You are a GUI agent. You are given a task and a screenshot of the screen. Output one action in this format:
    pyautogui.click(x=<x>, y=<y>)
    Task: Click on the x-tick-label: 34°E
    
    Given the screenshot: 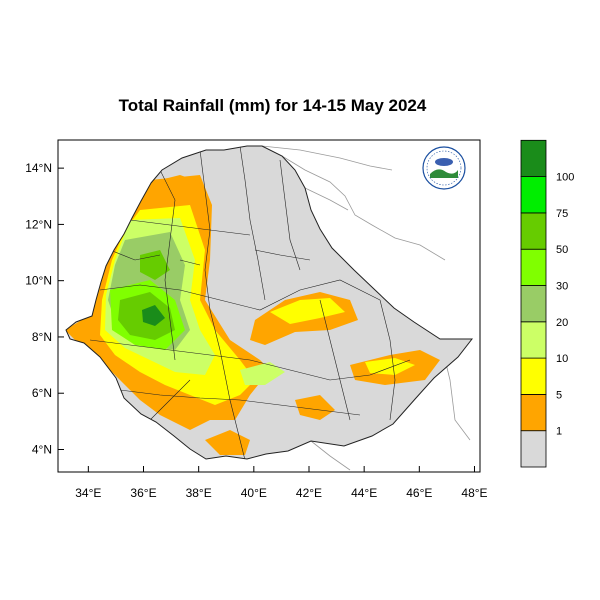 What is the action you would take?
    pyautogui.click(x=88, y=493)
    